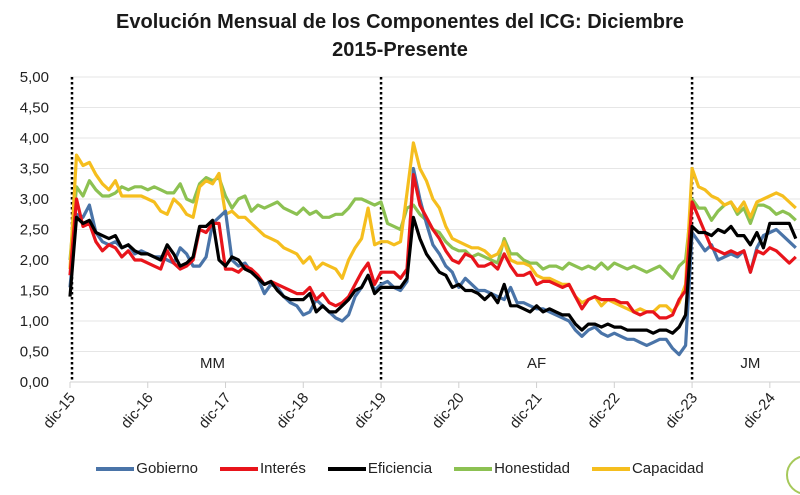 This screenshot has height=495, width=800. What do you see at coordinates (34, 199) in the screenshot?
I see `y-tick-label: 3,00` at bounding box center [34, 199].